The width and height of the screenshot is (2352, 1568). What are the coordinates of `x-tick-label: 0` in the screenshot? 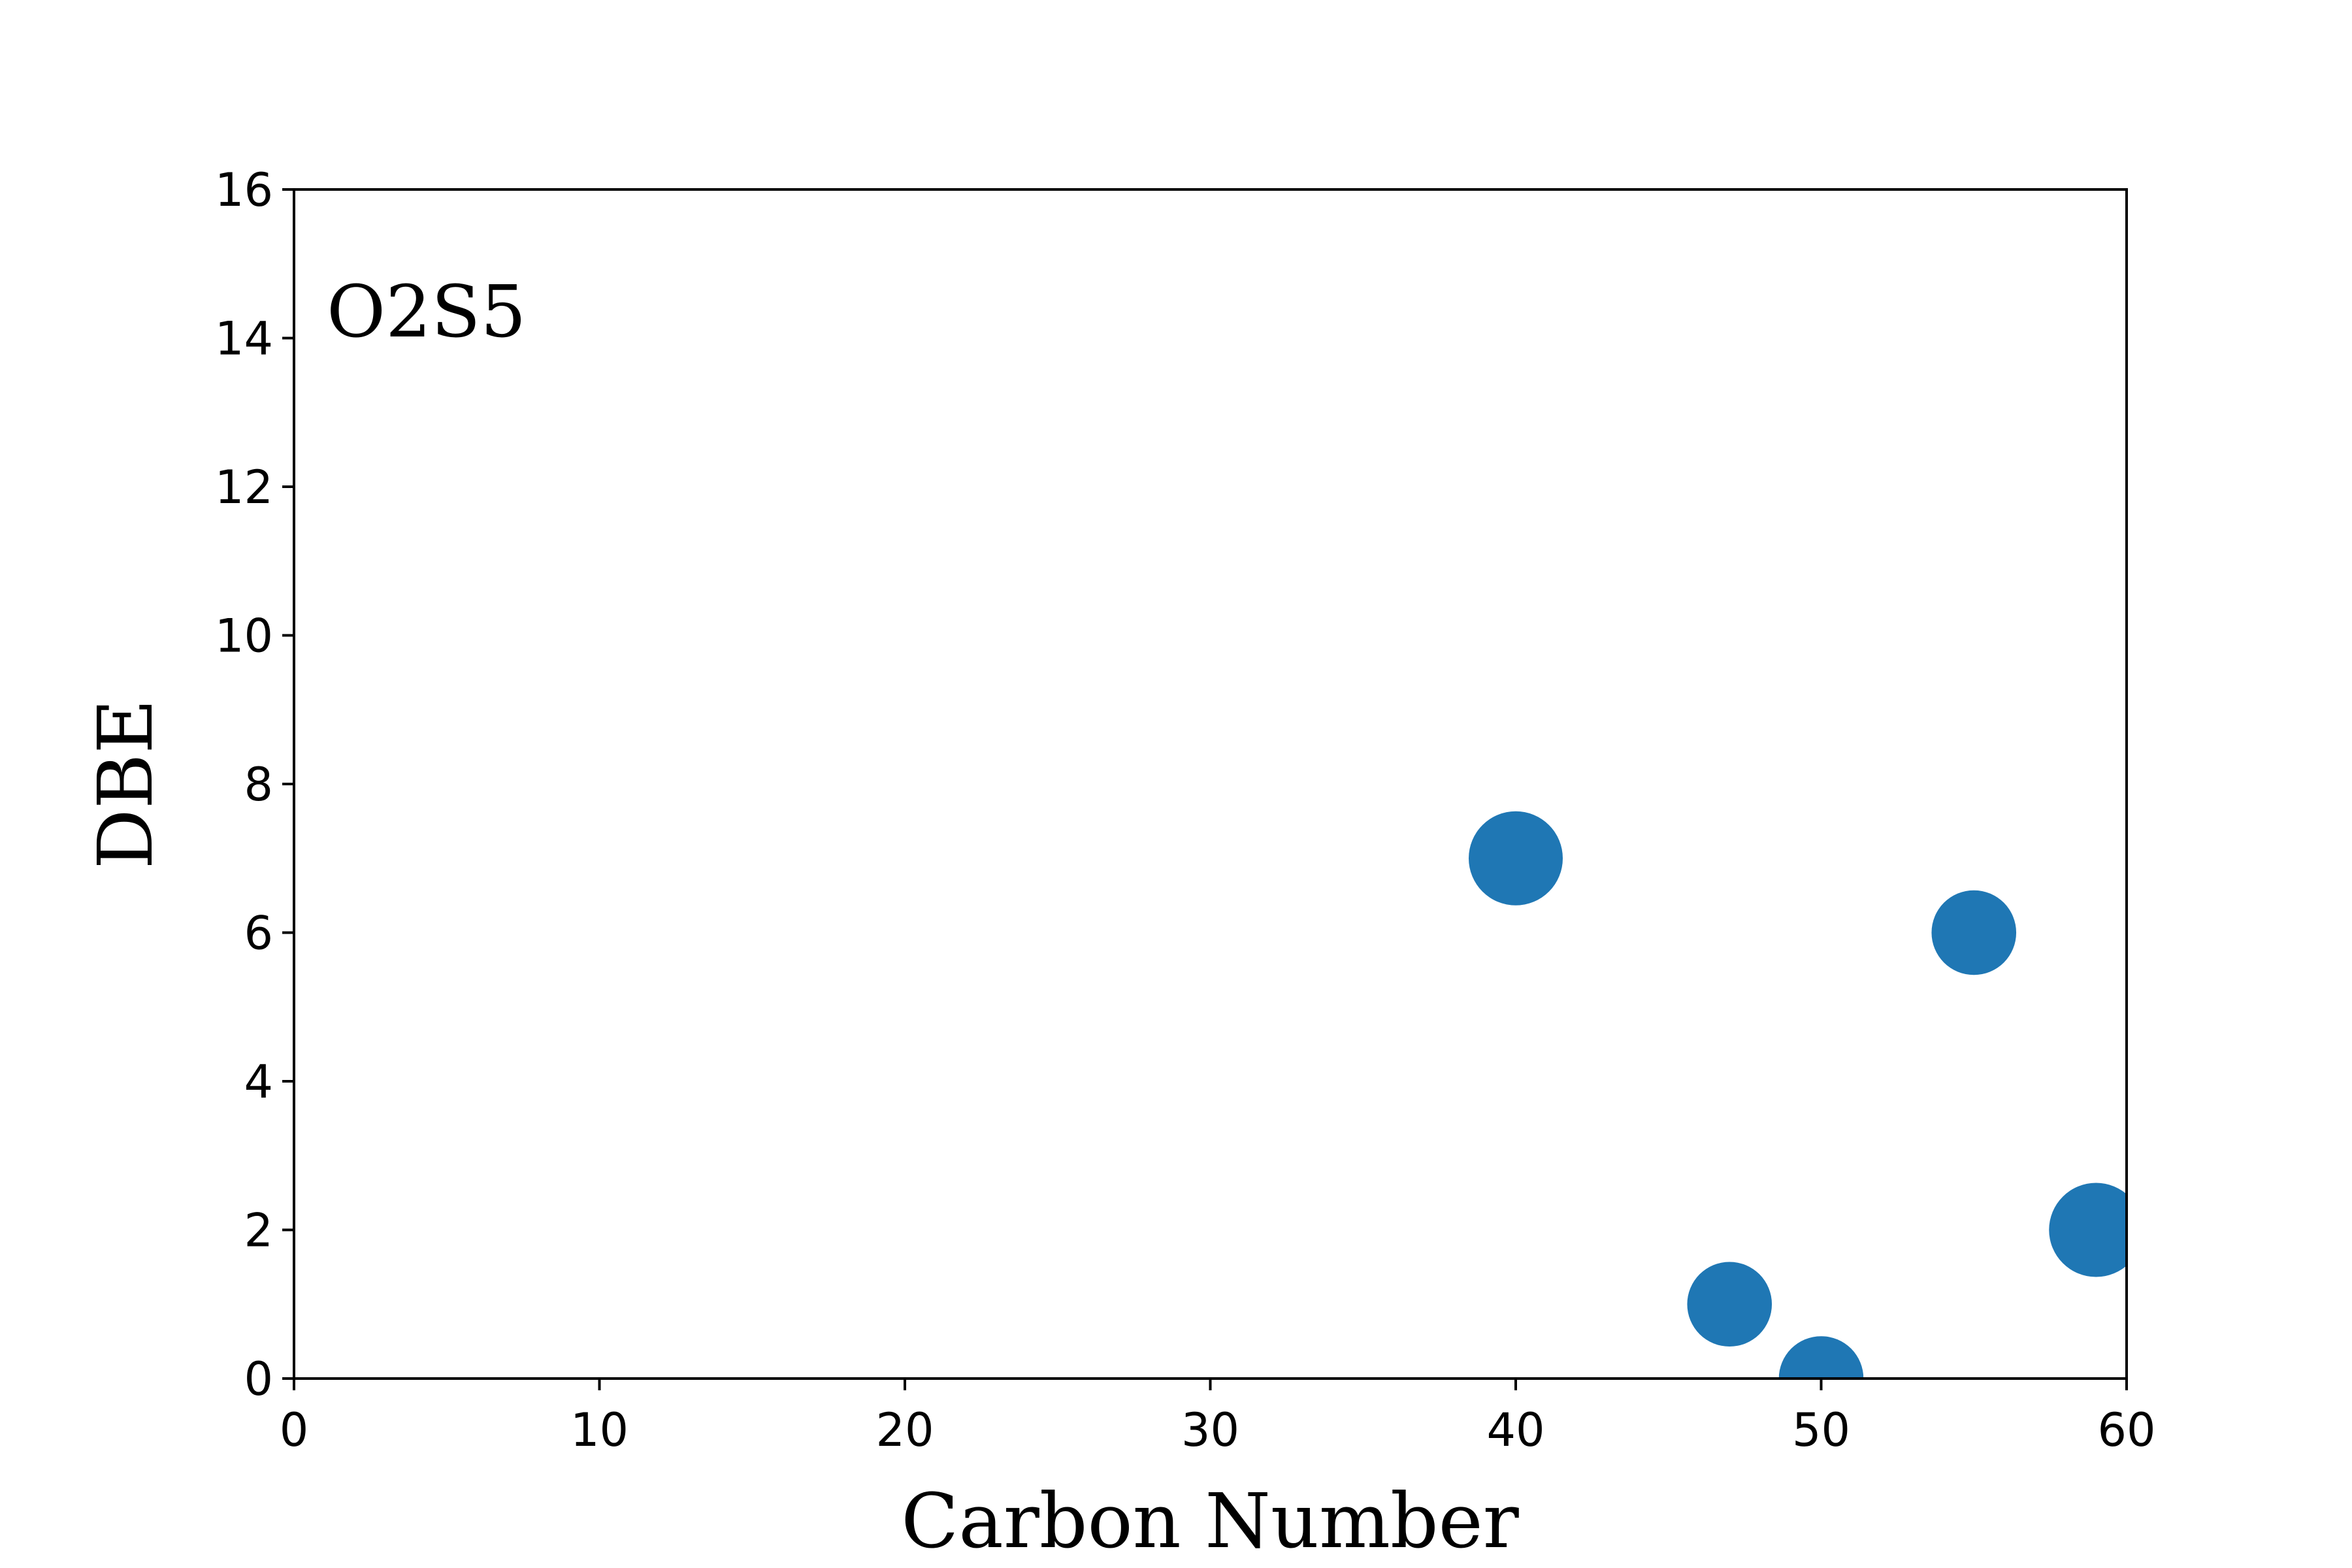 It's located at (294, 1430).